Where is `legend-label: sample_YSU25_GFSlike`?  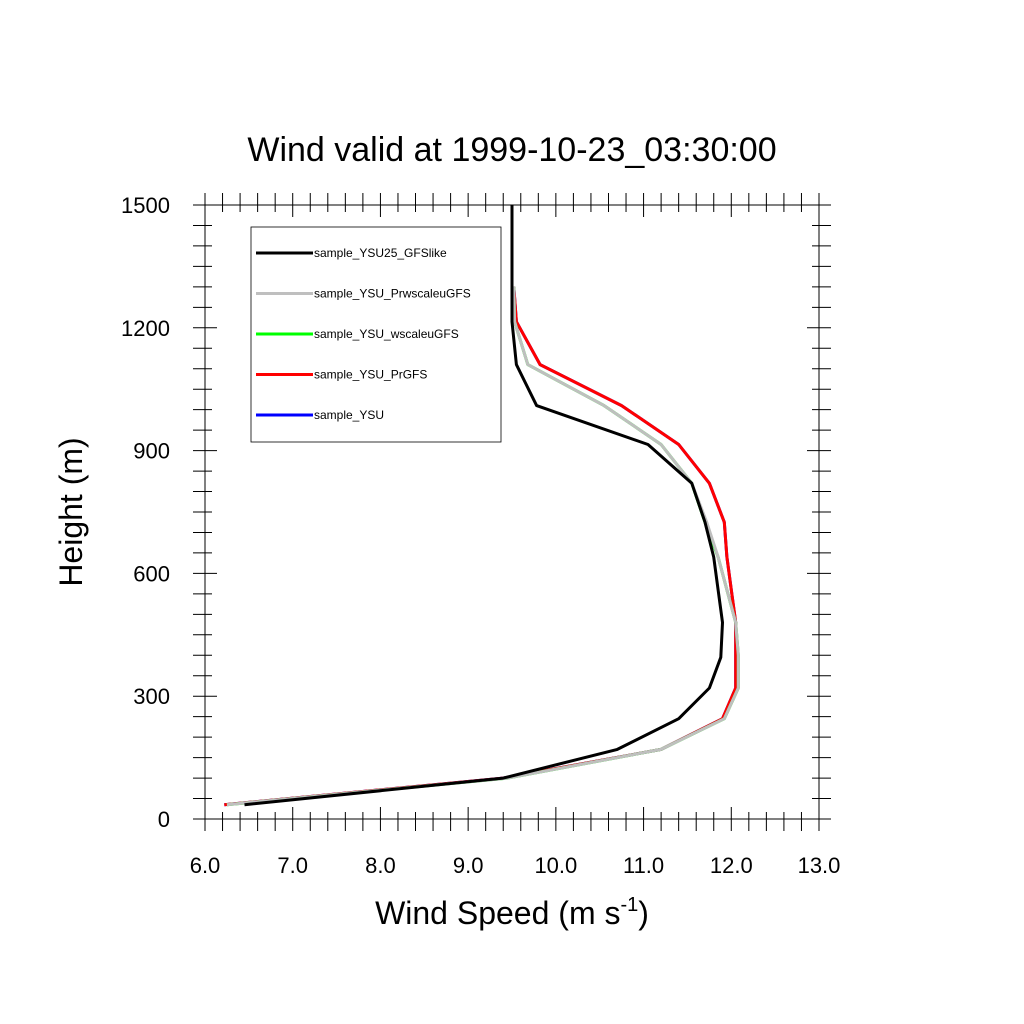
legend-label: sample_YSU25_GFSlike is located at coordinates (380, 253).